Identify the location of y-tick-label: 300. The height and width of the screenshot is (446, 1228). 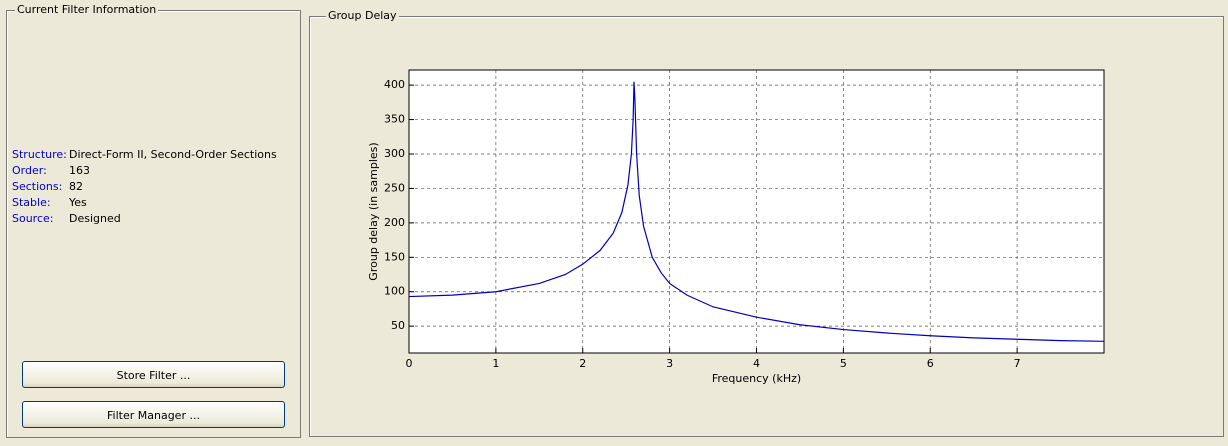
(394, 153).